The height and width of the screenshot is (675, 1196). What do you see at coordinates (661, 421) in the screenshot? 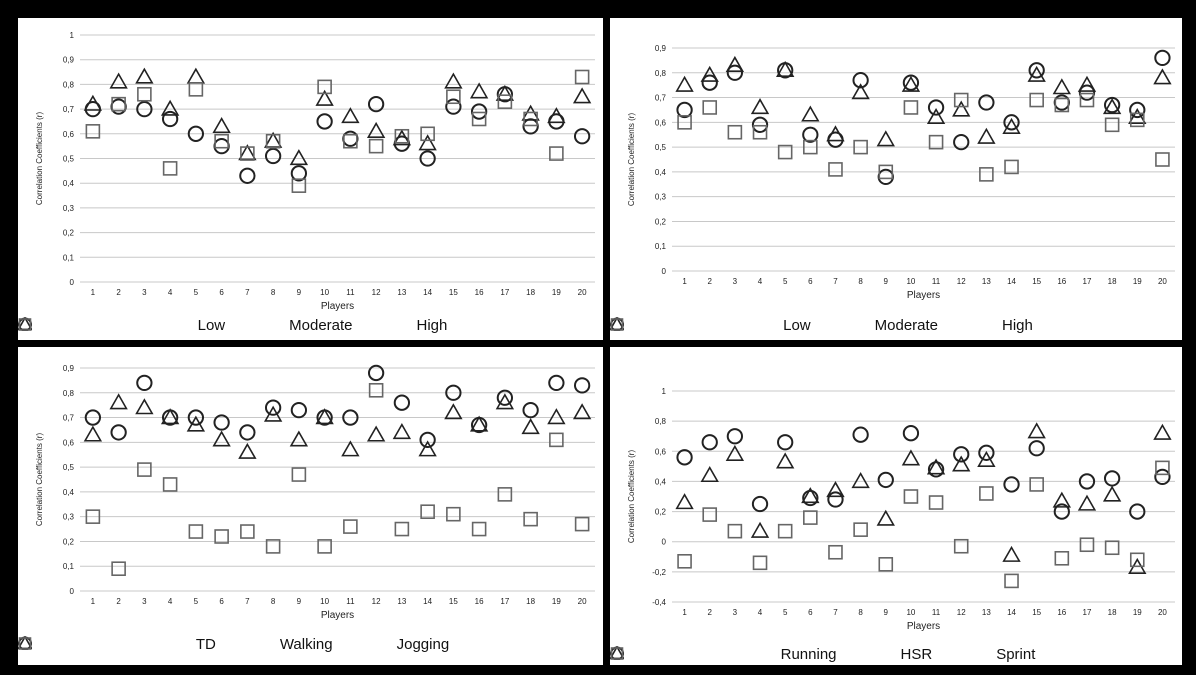
I see `y-tick-label: 0,8` at bounding box center [661, 421].